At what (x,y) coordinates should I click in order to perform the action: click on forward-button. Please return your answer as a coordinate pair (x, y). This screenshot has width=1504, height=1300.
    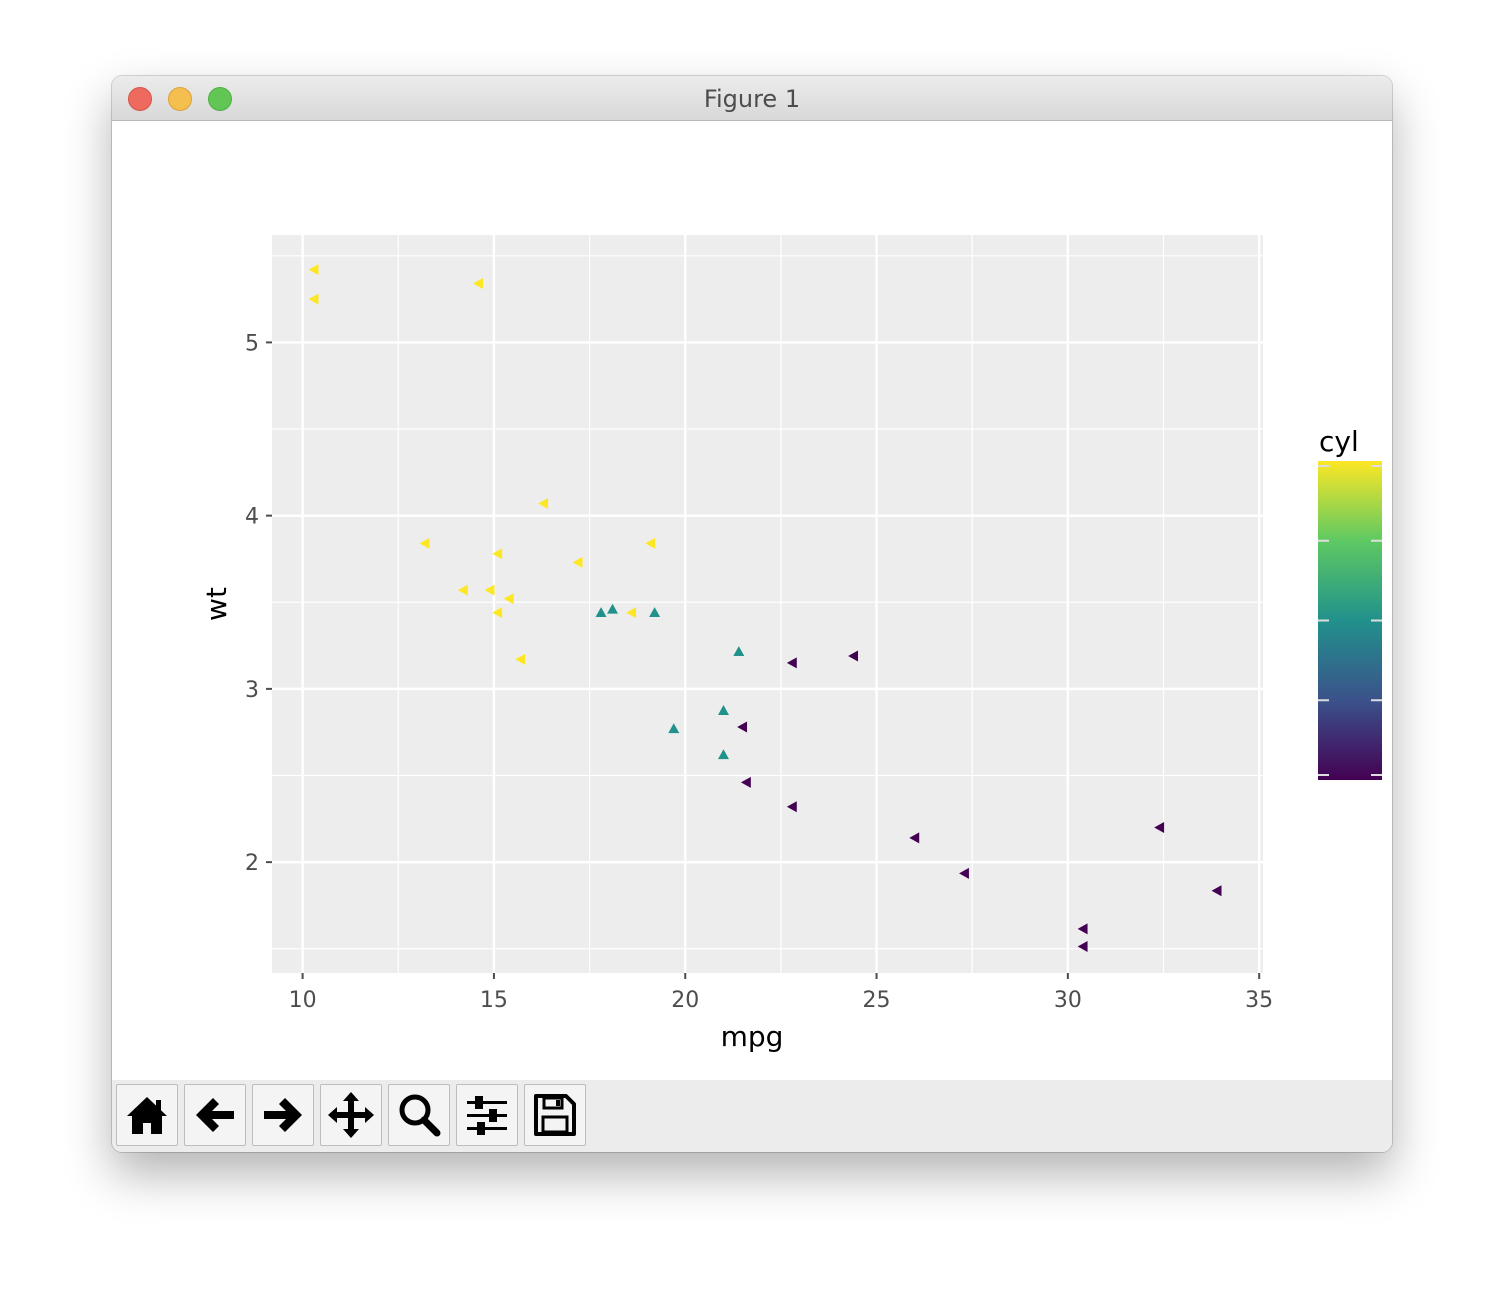
    Looking at the image, I should click on (283, 1115).